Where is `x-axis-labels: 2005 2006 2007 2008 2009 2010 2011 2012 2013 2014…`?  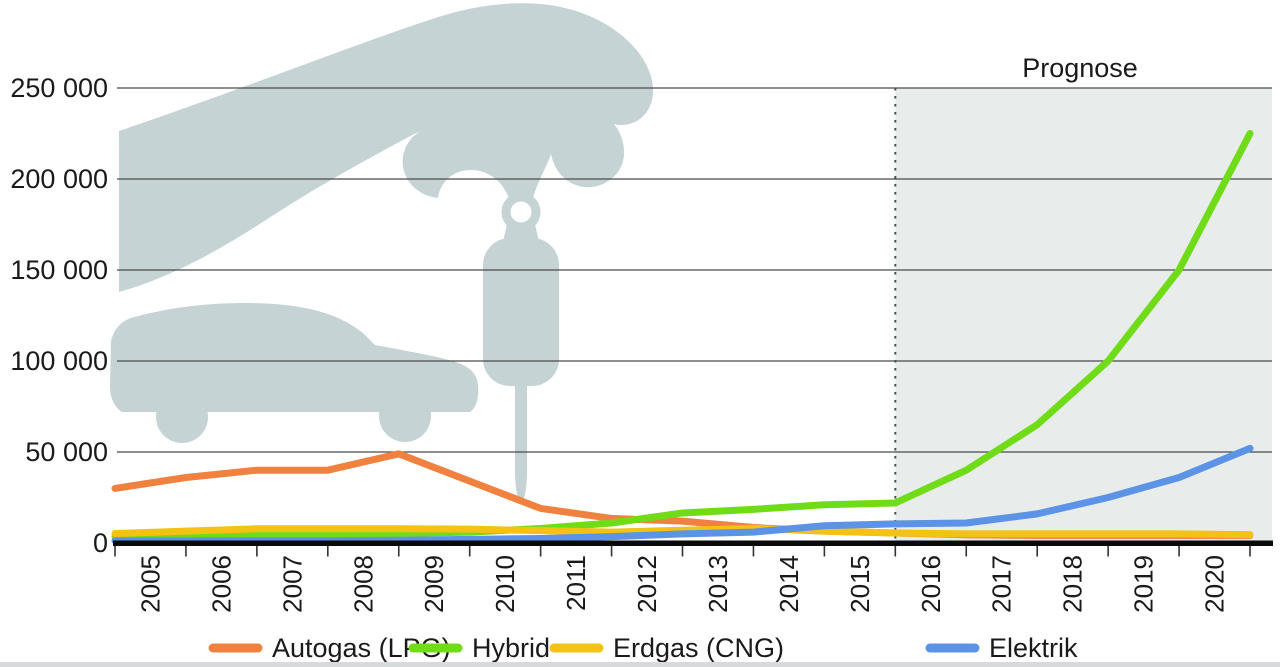
x-axis-labels: 2005 2006 2007 2008 2009 2010 2011 2012 2013 2014… is located at coordinates (682, 584).